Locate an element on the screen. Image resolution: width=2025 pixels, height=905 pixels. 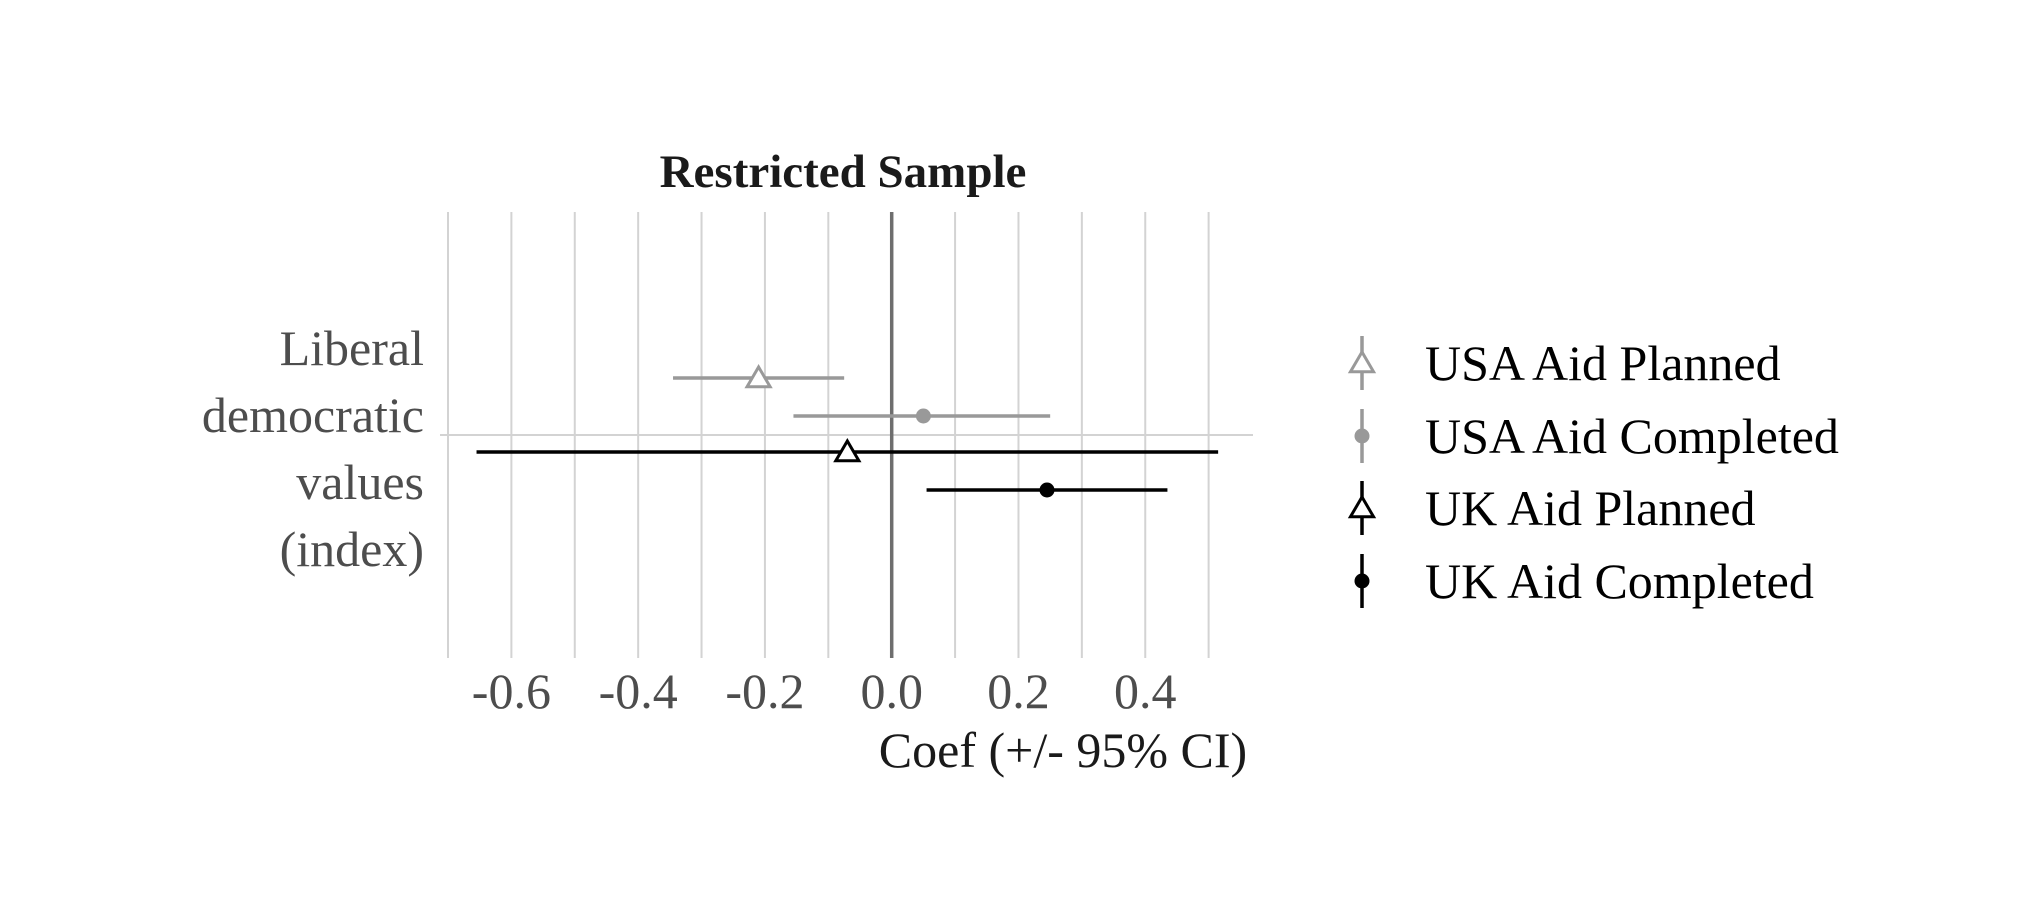
series-uk-aid-completed is located at coordinates (1047, 490).